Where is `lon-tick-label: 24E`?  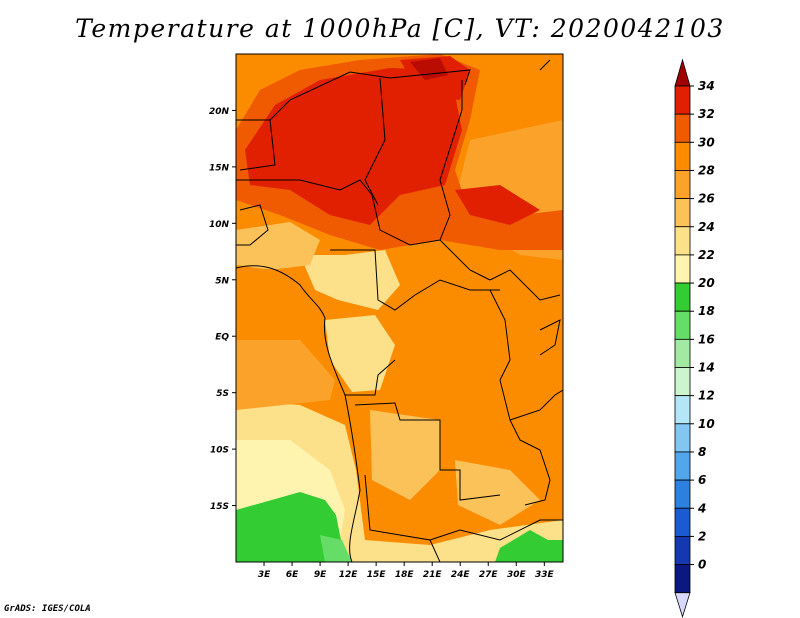
lon-tick-label: 24E is located at coordinates (461, 575).